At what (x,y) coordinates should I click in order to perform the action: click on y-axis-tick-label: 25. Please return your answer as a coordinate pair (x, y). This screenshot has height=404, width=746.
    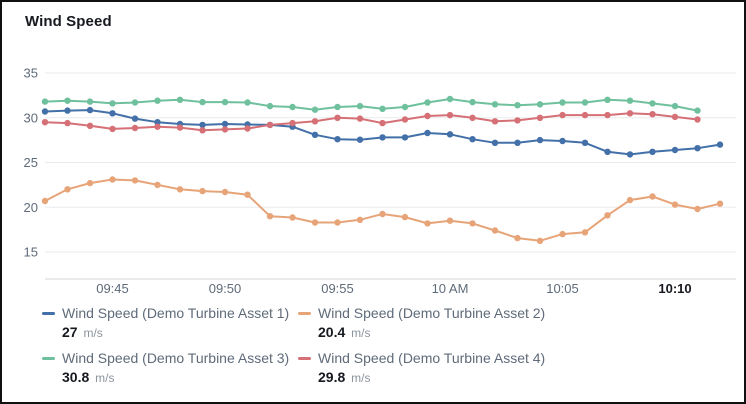
    Looking at the image, I should click on (31, 162).